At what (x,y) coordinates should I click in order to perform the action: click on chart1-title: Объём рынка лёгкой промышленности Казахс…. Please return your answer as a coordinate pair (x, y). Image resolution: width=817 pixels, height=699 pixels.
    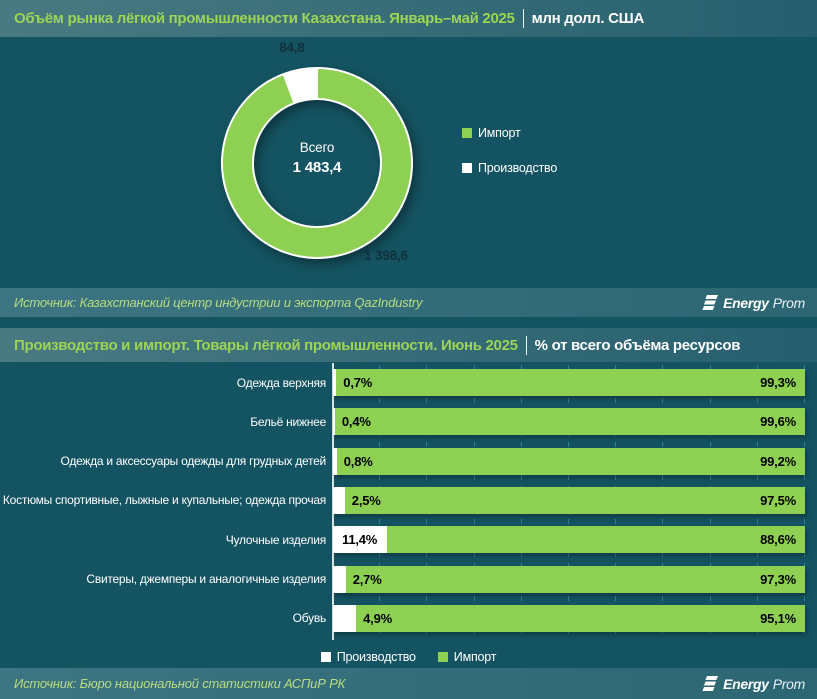
    Looking at the image, I should click on (264, 18).